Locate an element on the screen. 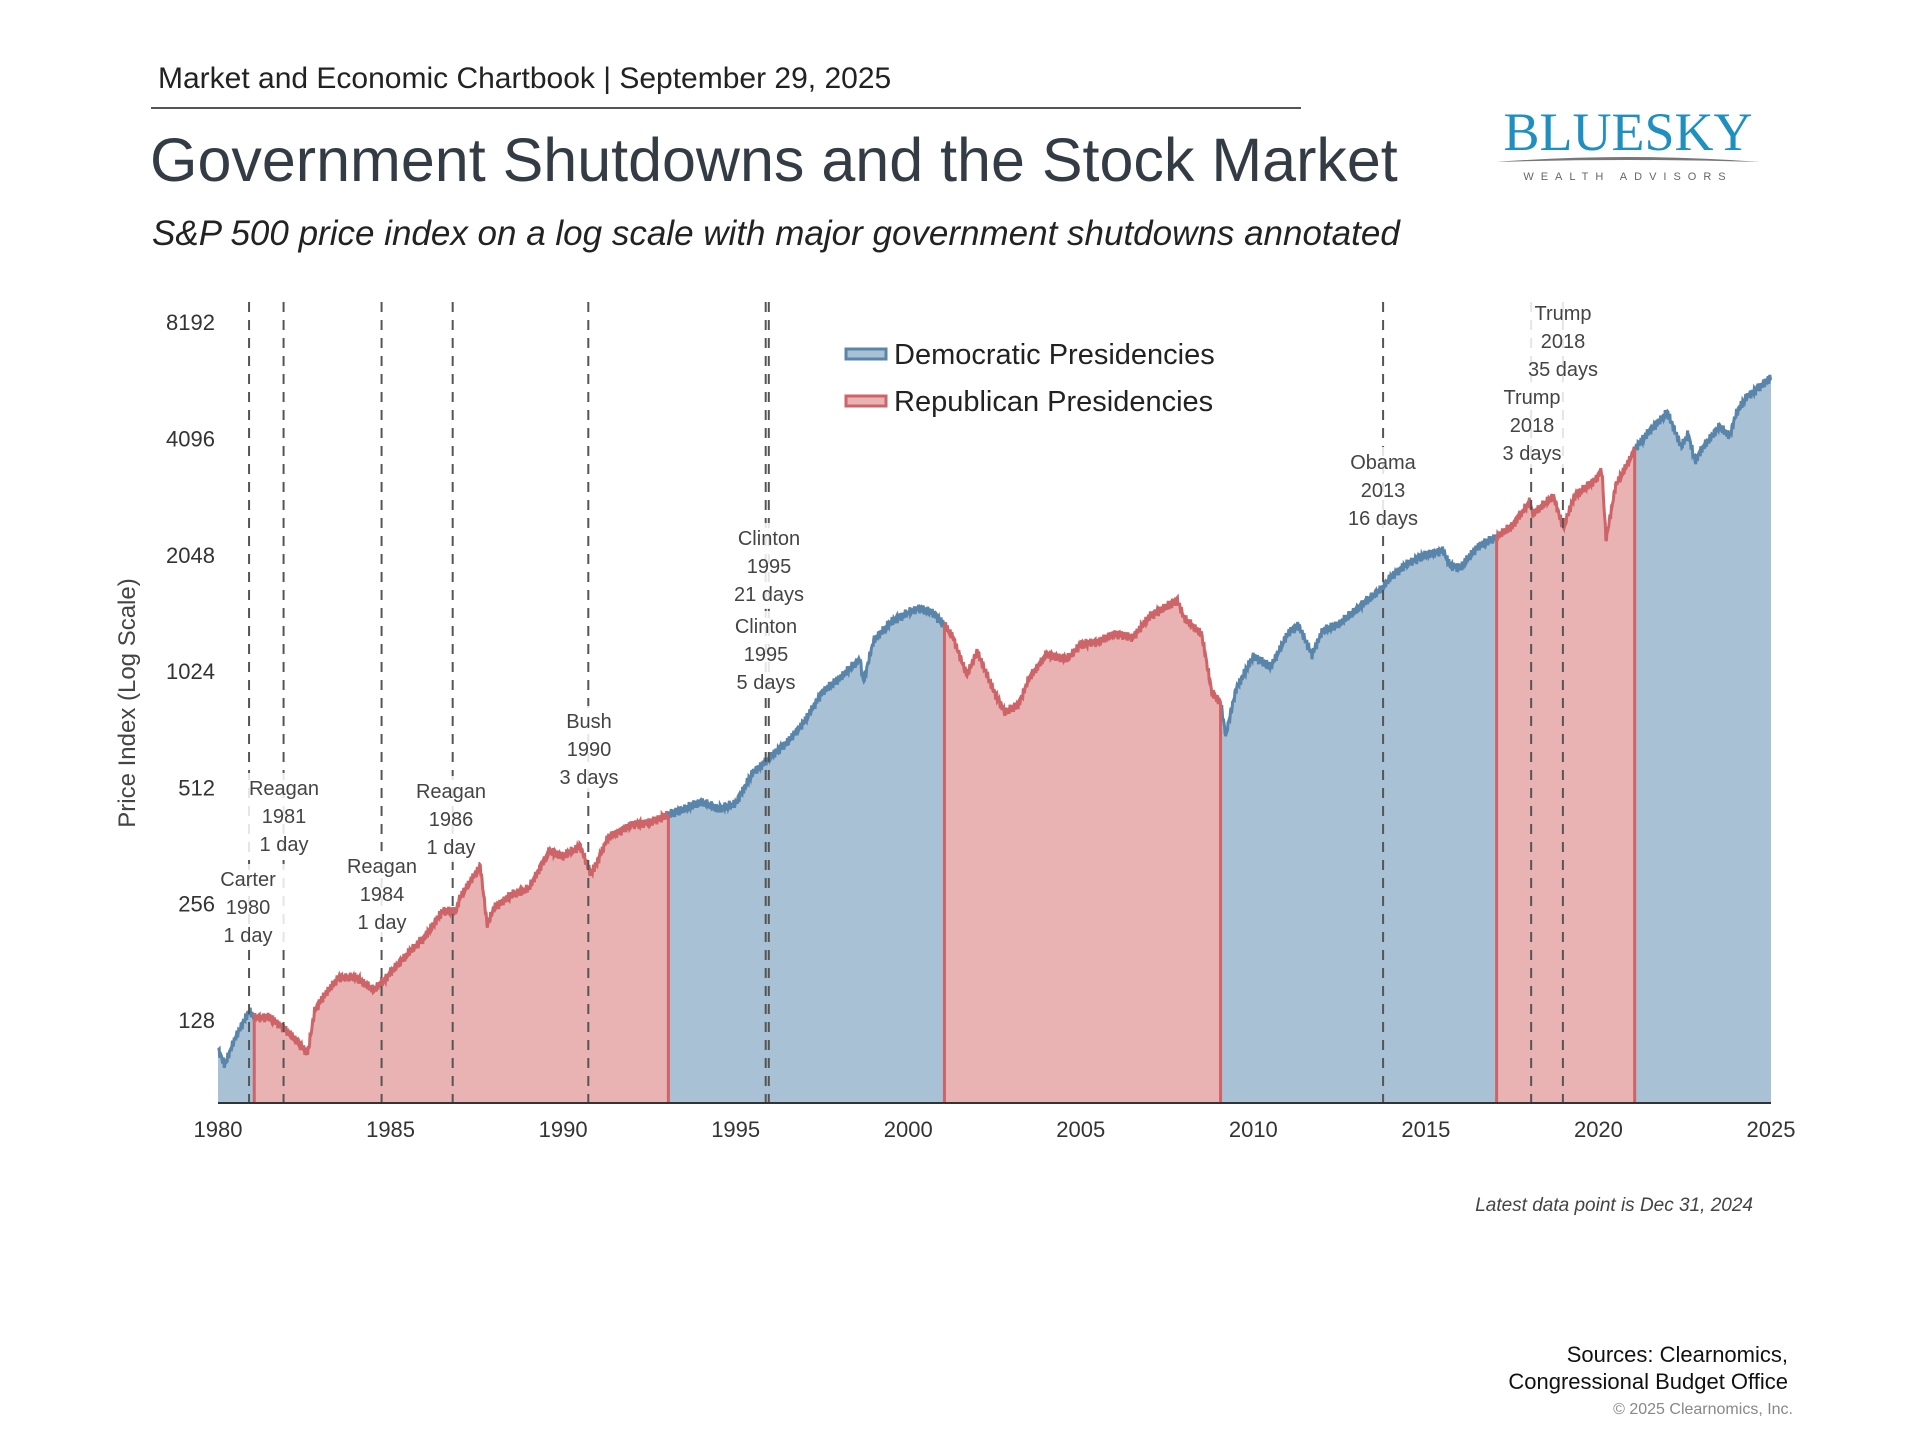 The image size is (1920, 1440). annotation-year: 1990 is located at coordinates (589, 750).